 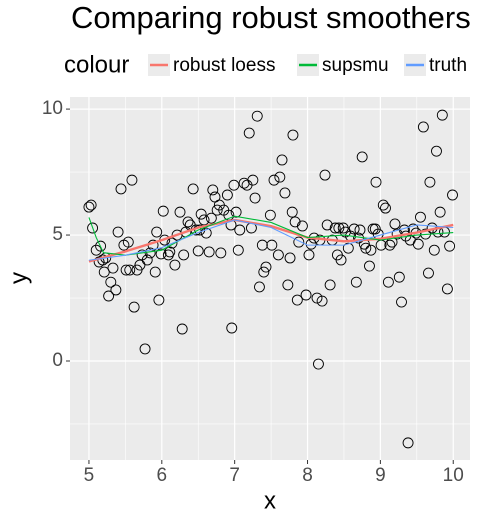 What do you see at coordinates (380, 475) in the screenshot?
I see `x-tick-label: 9` at bounding box center [380, 475].